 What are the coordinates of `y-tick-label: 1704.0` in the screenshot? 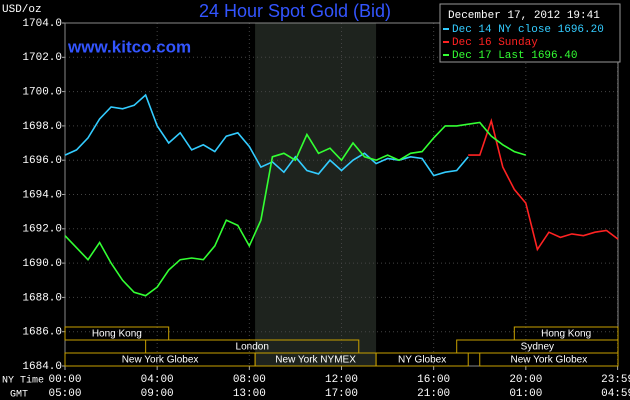 It's located at (42, 24).